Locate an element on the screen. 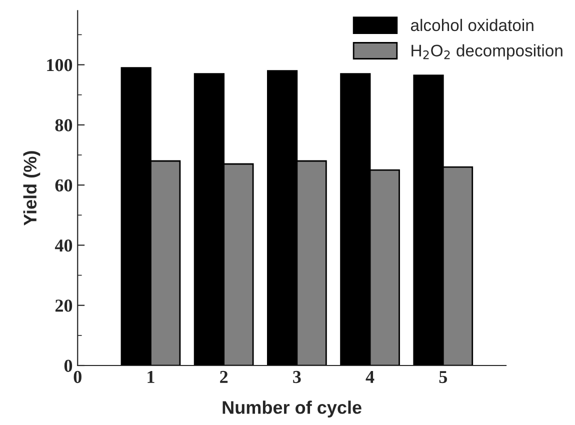 The width and height of the screenshot is (575, 425). y-tick-label: 20 is located at coordinates (63, 306).